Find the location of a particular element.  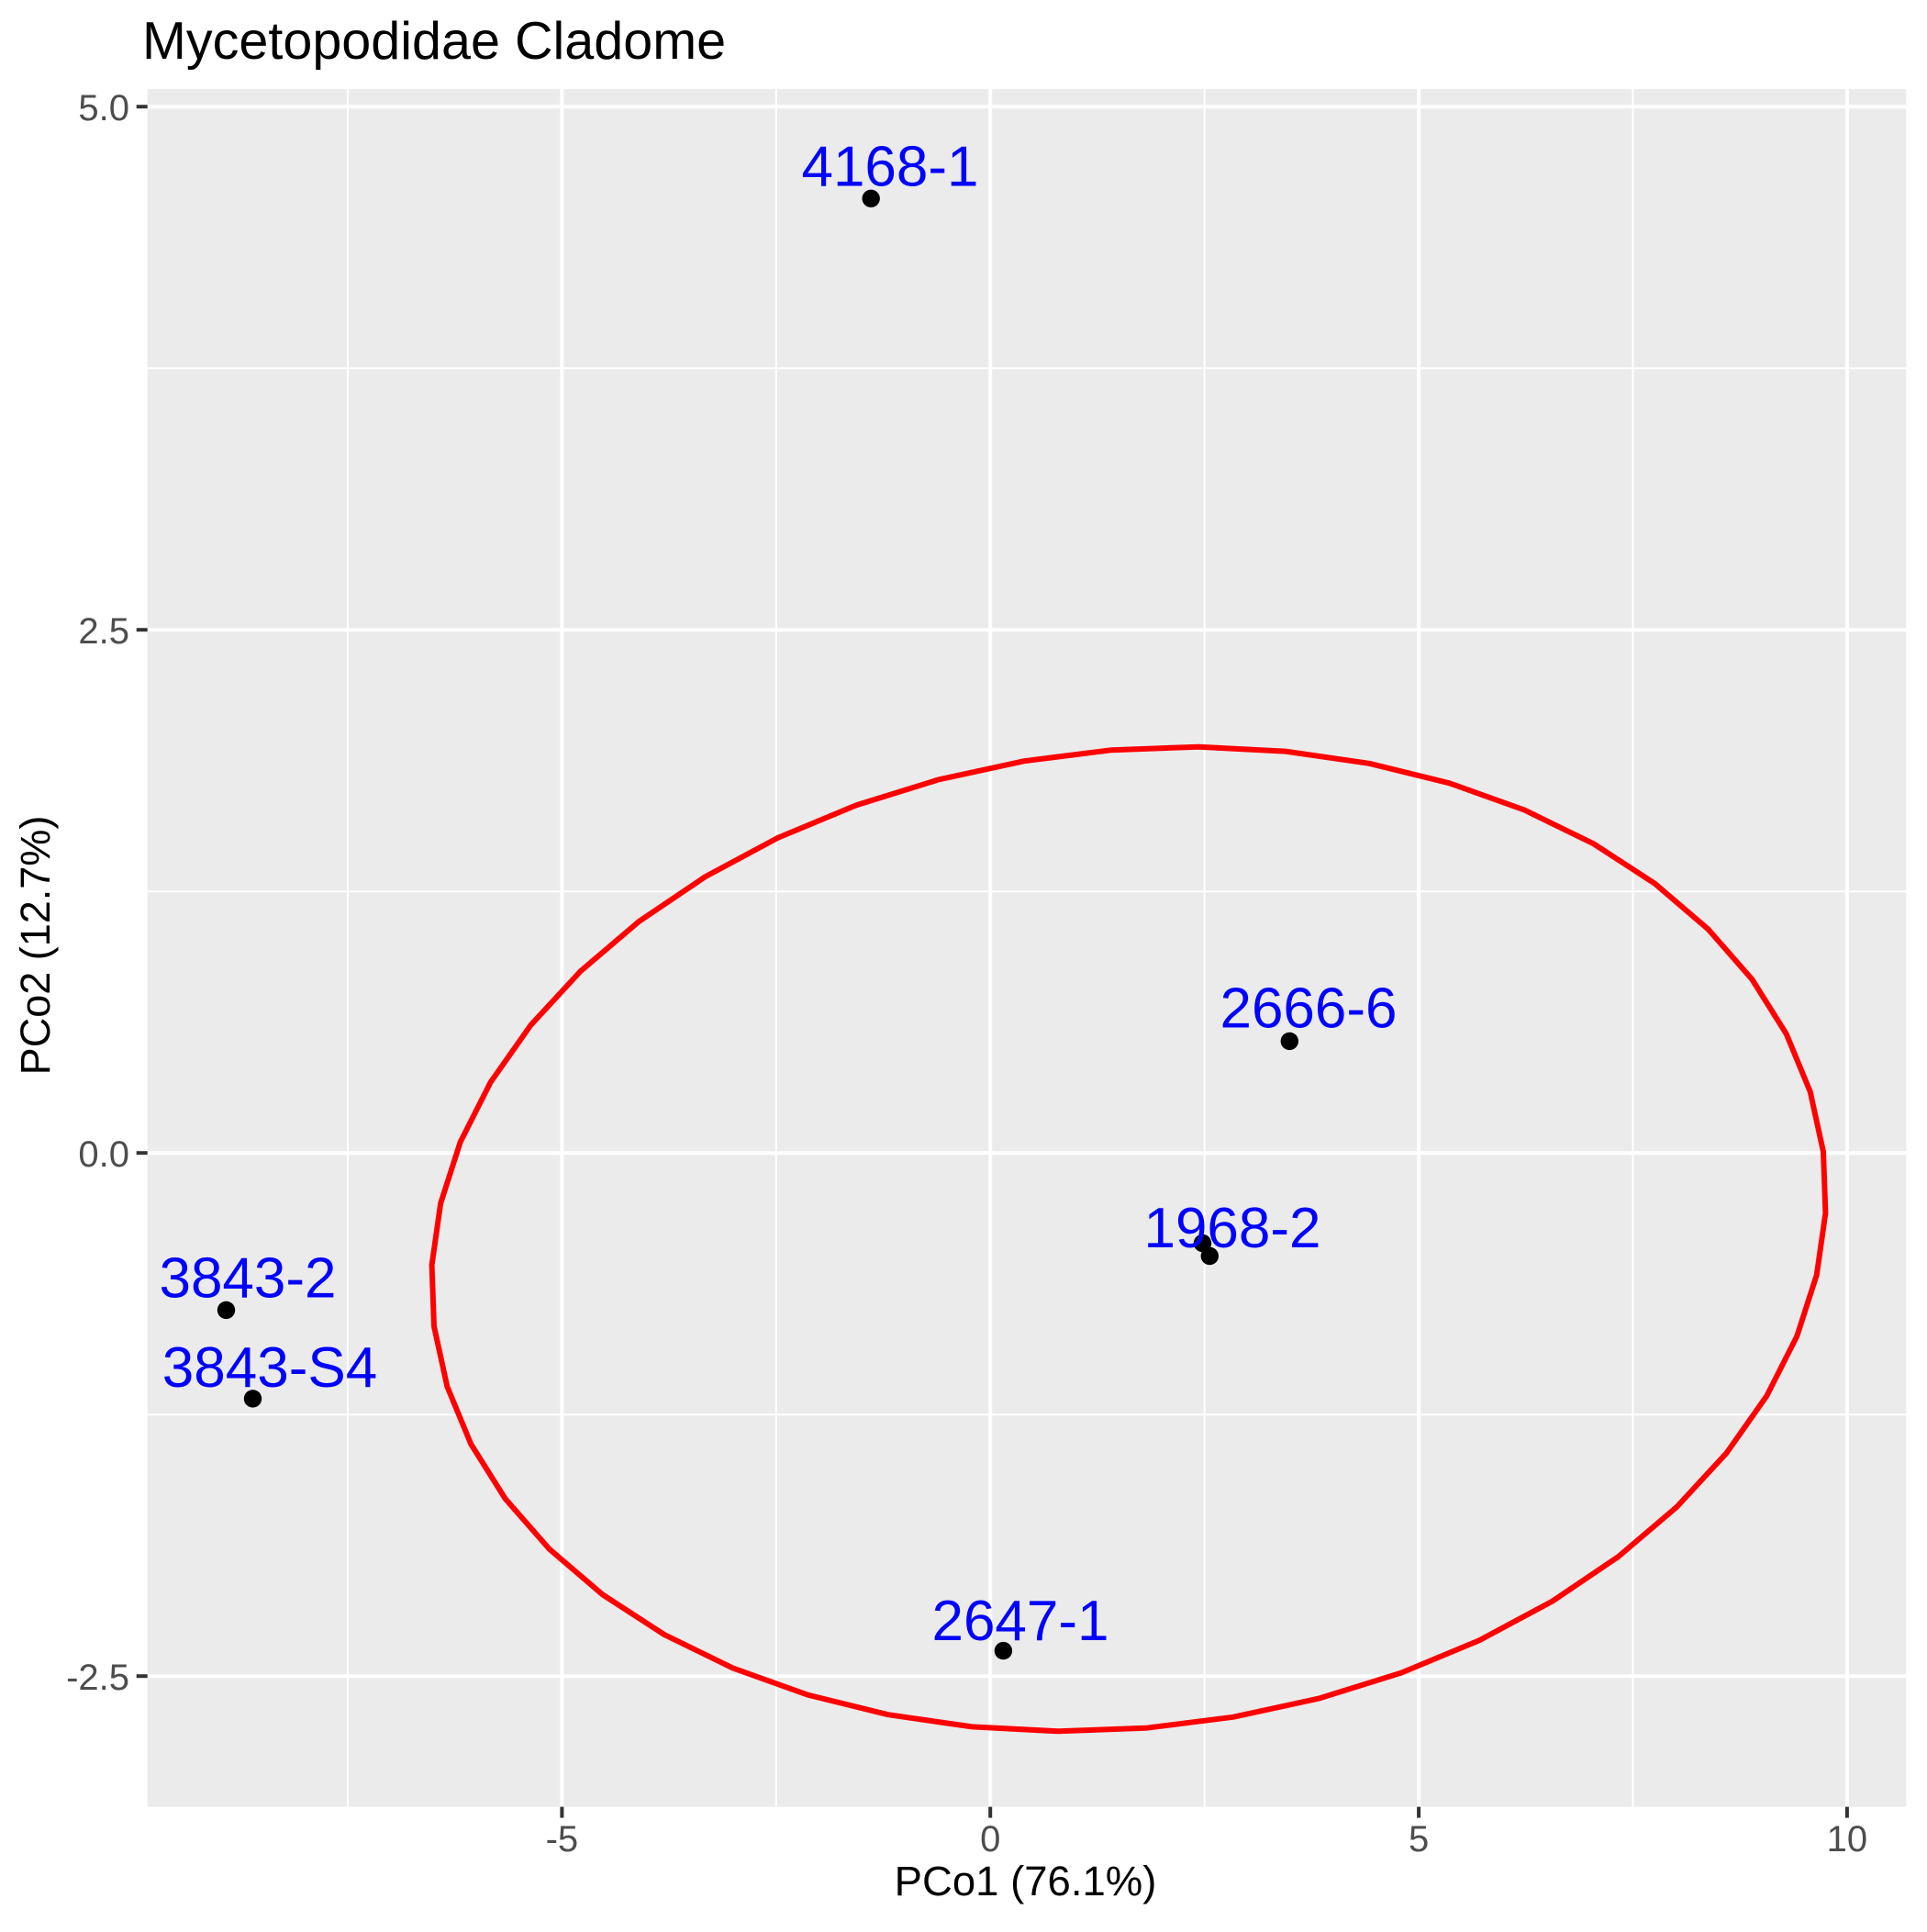

svg-text: 4168-1 is located at coordinates (889, 166).